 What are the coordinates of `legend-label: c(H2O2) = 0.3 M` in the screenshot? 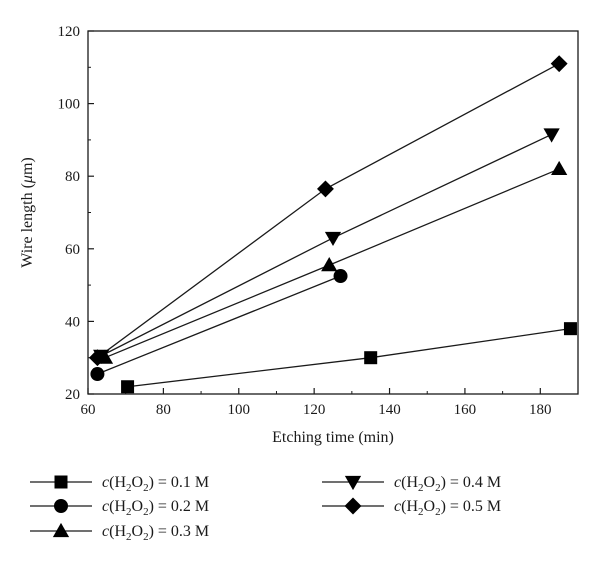 It's located at (155, 533).